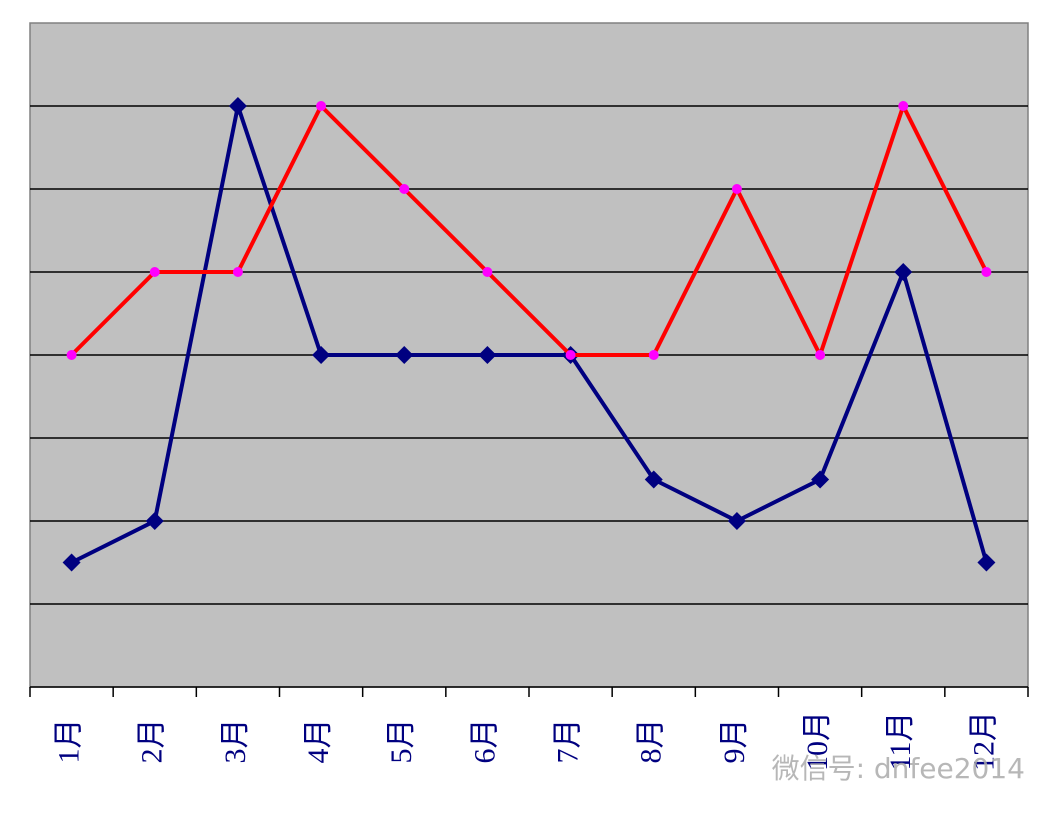 The image size is (1059, 823). Describe the element at coordinates (318, 741) in the screenshot. I see `x-tick-label: 4月` at that location.